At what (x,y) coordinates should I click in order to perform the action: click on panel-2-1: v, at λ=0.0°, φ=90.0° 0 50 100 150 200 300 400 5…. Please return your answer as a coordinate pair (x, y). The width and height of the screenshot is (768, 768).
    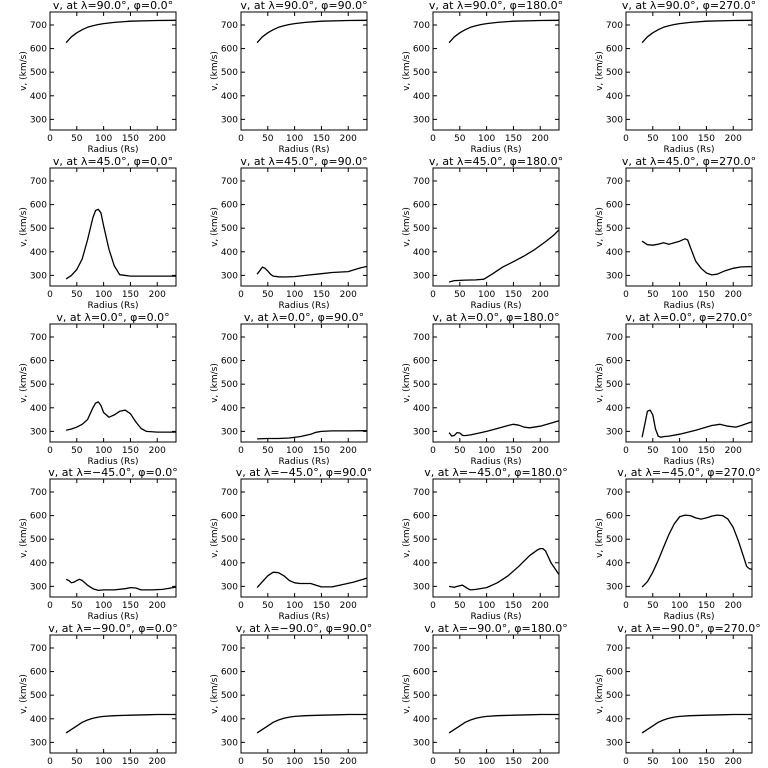
    Looking at the image, I should click on (289, 389).